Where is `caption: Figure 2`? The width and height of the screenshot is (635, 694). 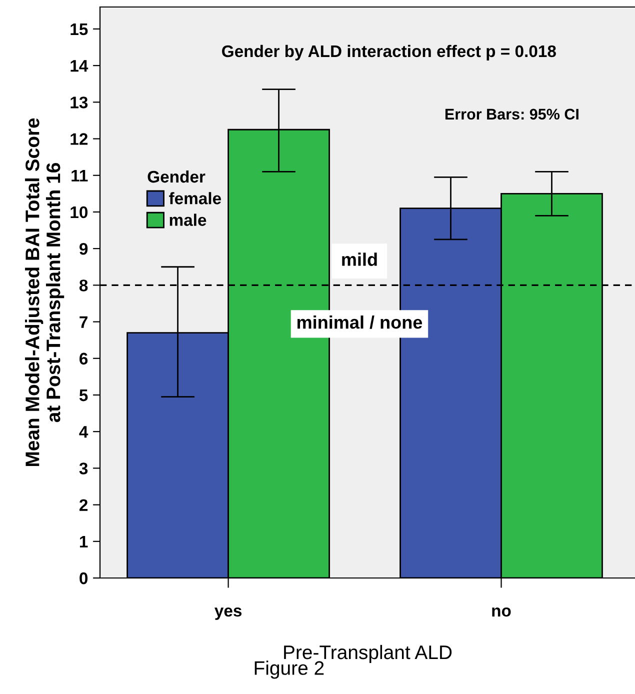
caption: Figure 2 is located at coordinates (289, 669).